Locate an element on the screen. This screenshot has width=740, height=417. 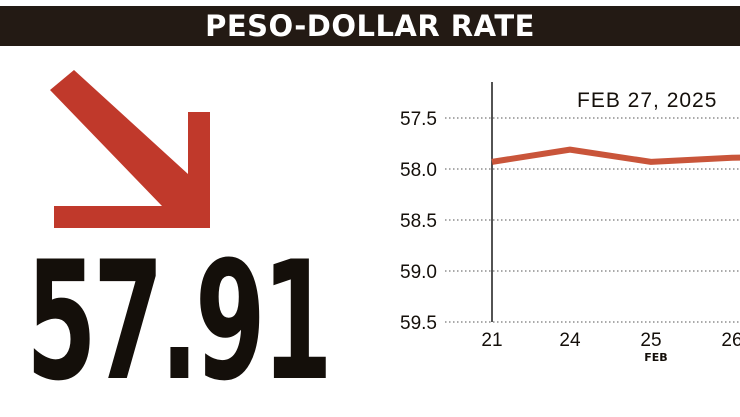
x-tick-label: 24 is located at coordinates (570, 340).